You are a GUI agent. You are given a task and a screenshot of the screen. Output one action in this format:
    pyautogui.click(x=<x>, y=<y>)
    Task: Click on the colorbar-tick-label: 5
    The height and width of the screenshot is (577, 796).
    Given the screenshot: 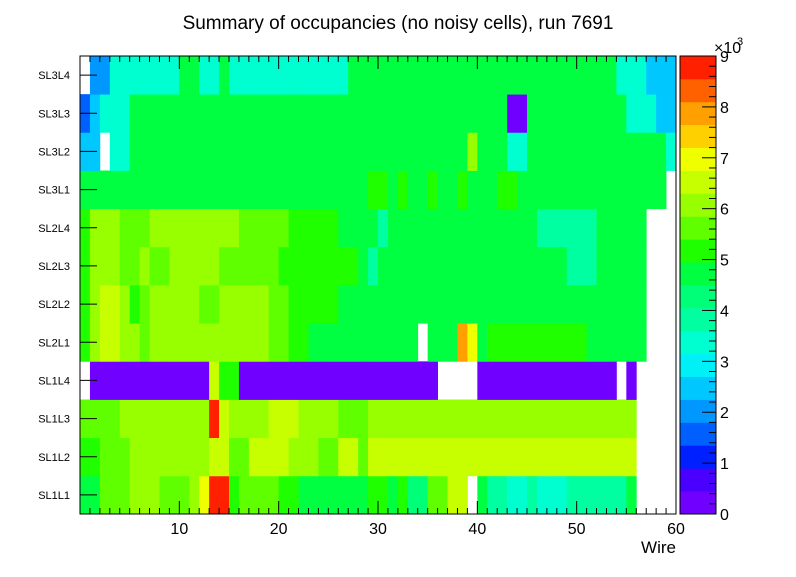 What is the action you would take?
    pyautogui.click(x=724, y=261)
    